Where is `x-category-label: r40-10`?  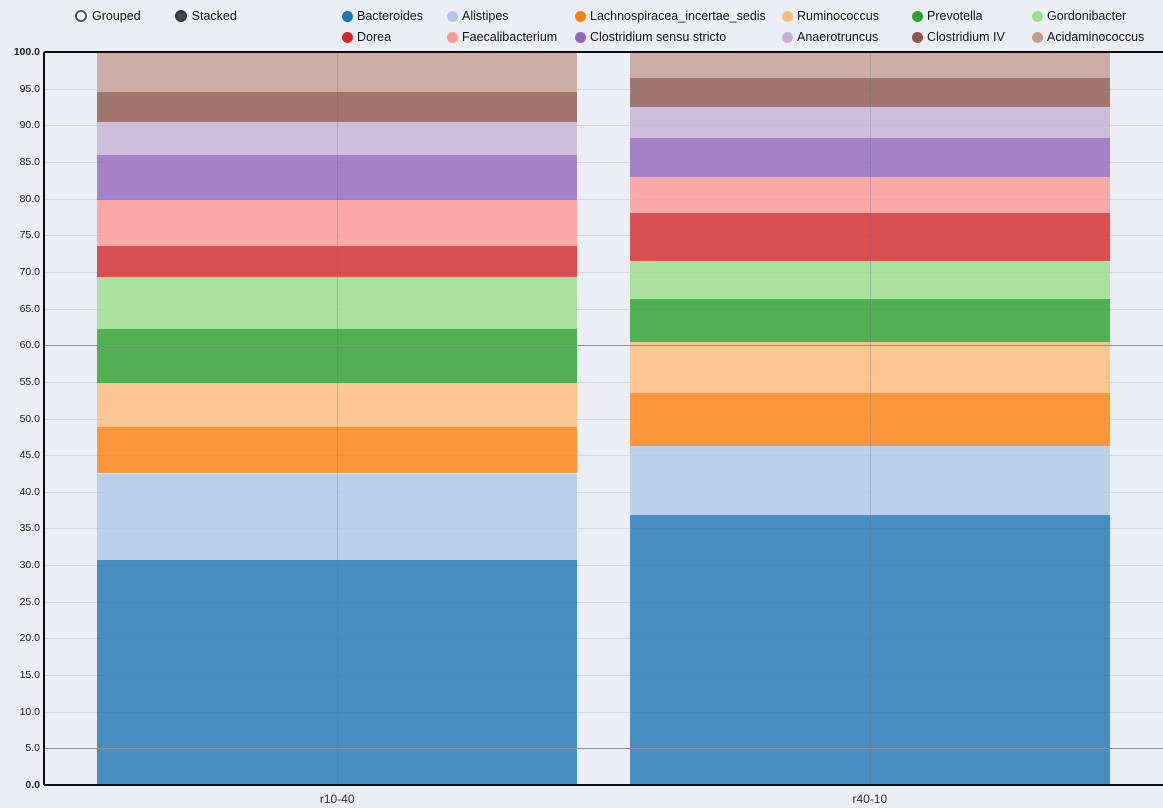 x-category-label: r40-10 is located at coordinates (870, 799).